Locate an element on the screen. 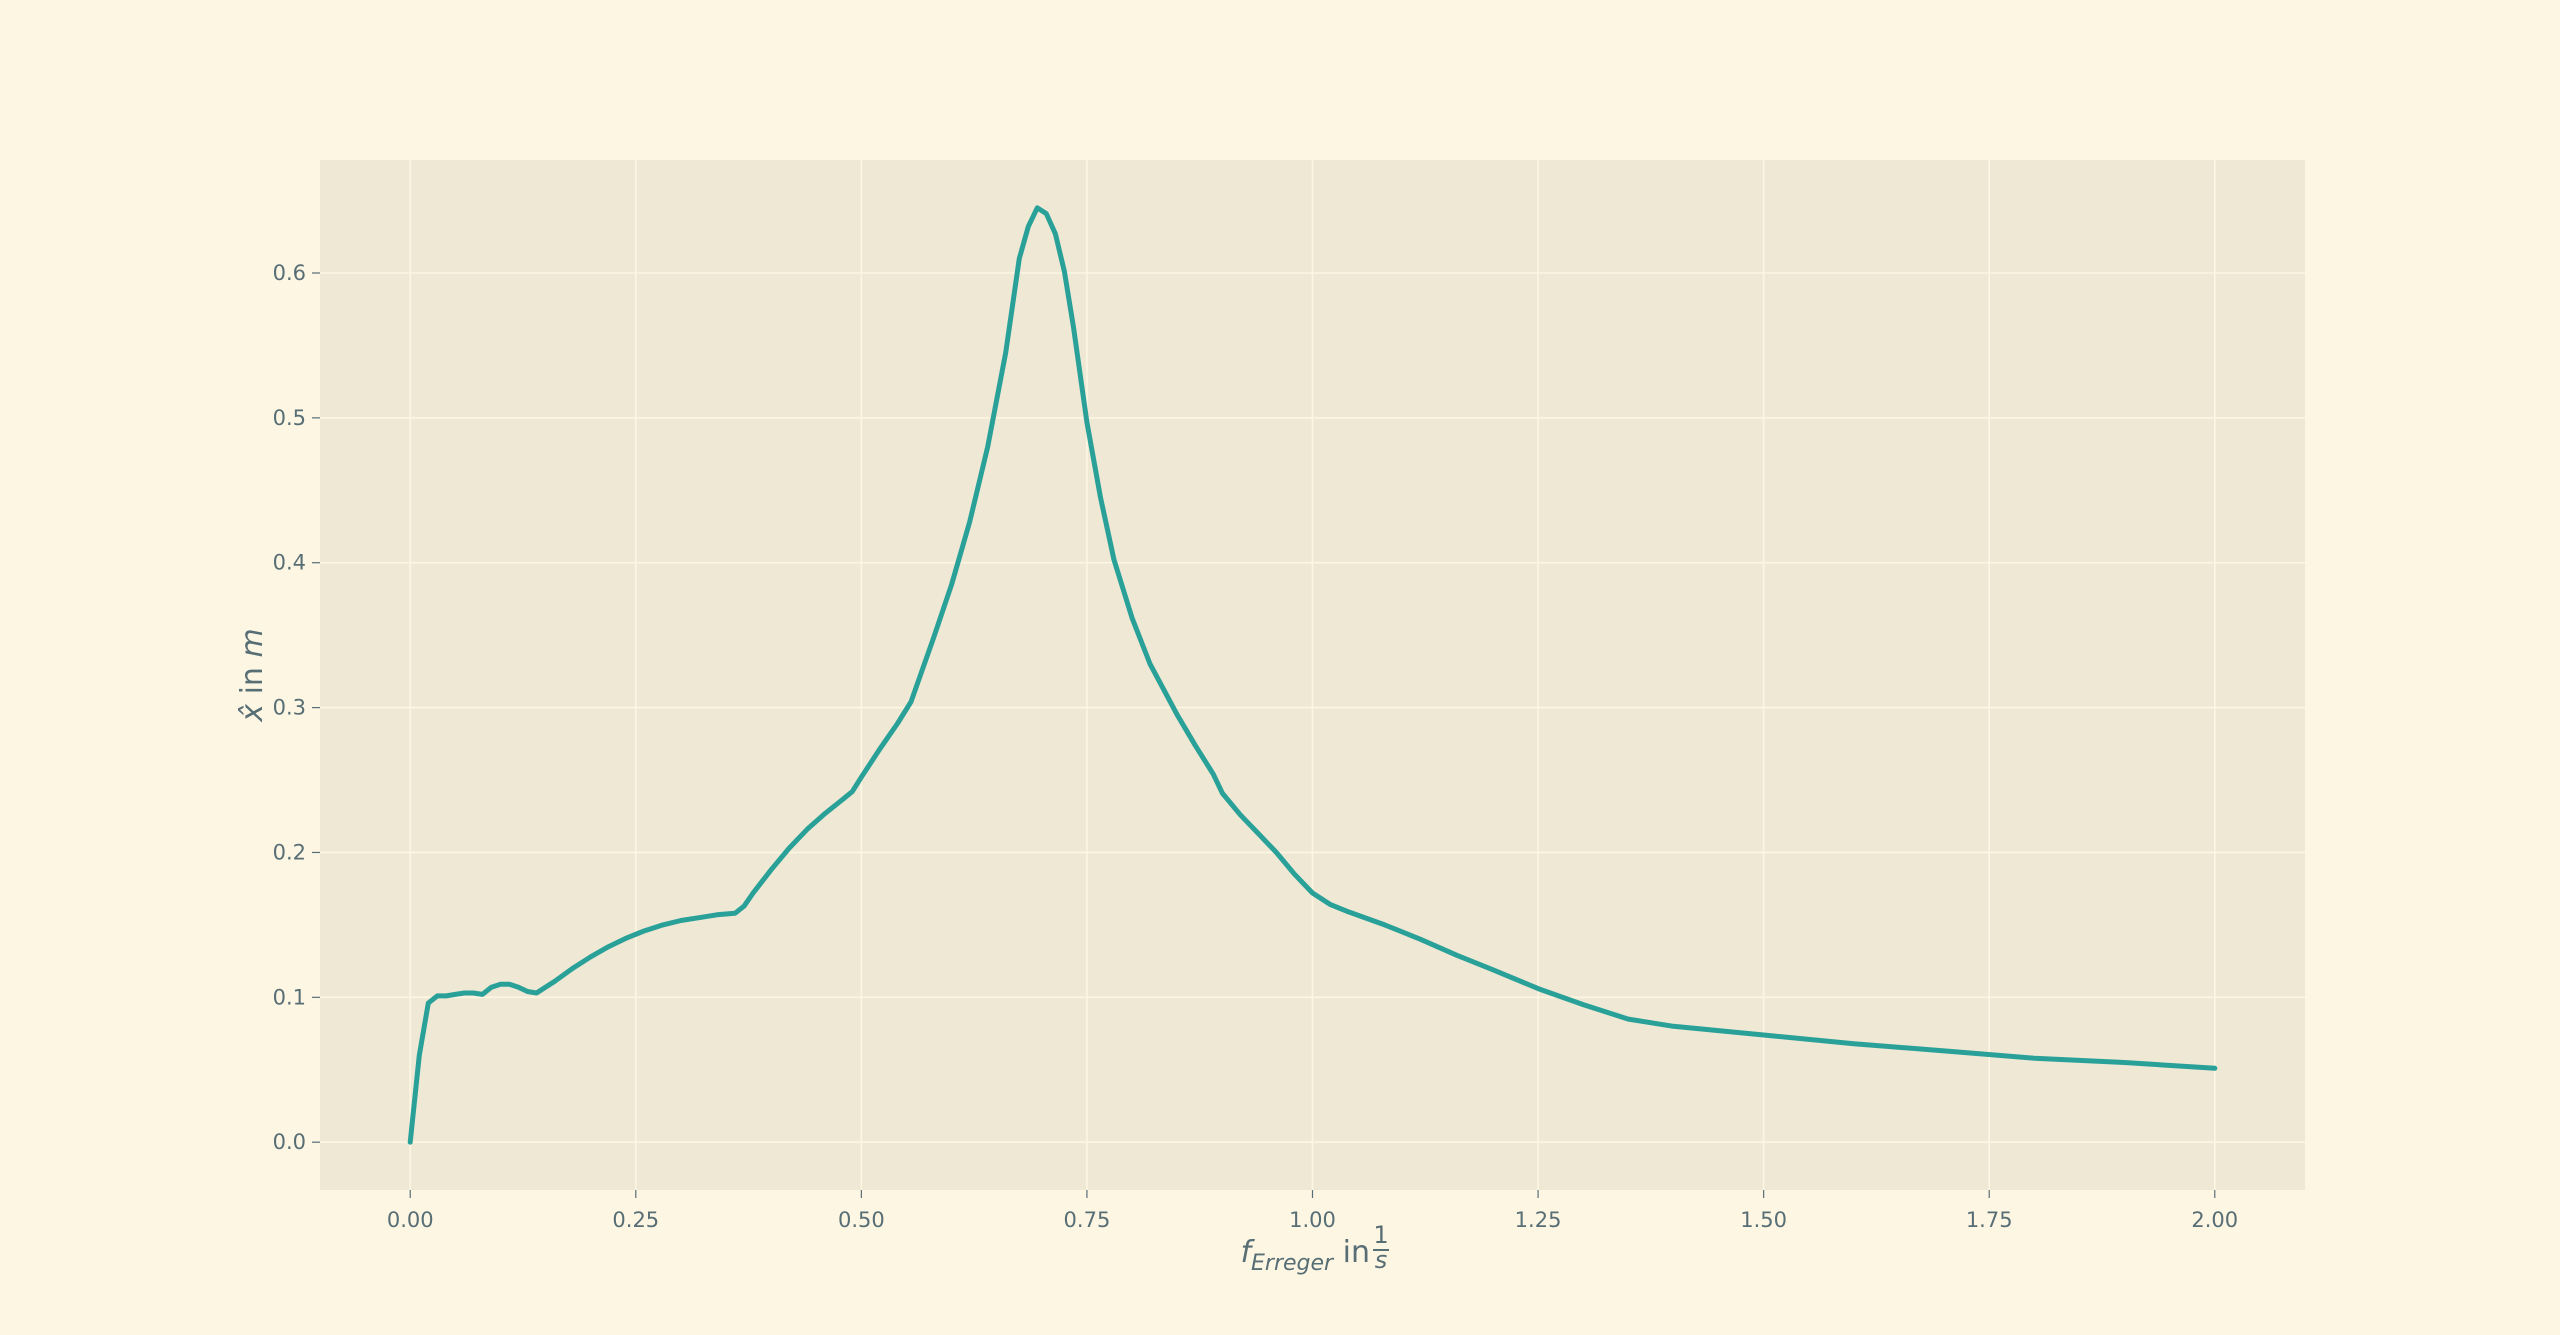 The width and height of the screenshot is (2560, 1335). y-axis-label-unit: m is located at coordinates (252, 642).